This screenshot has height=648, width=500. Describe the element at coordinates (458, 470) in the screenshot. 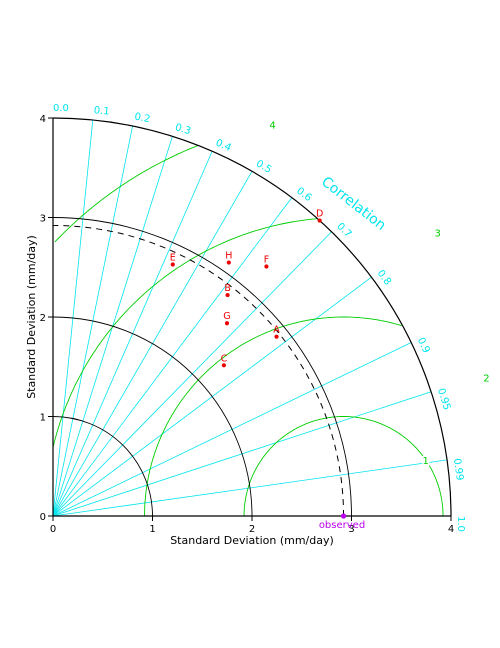

I see `correlation-tick-label: 0.99` at that location.